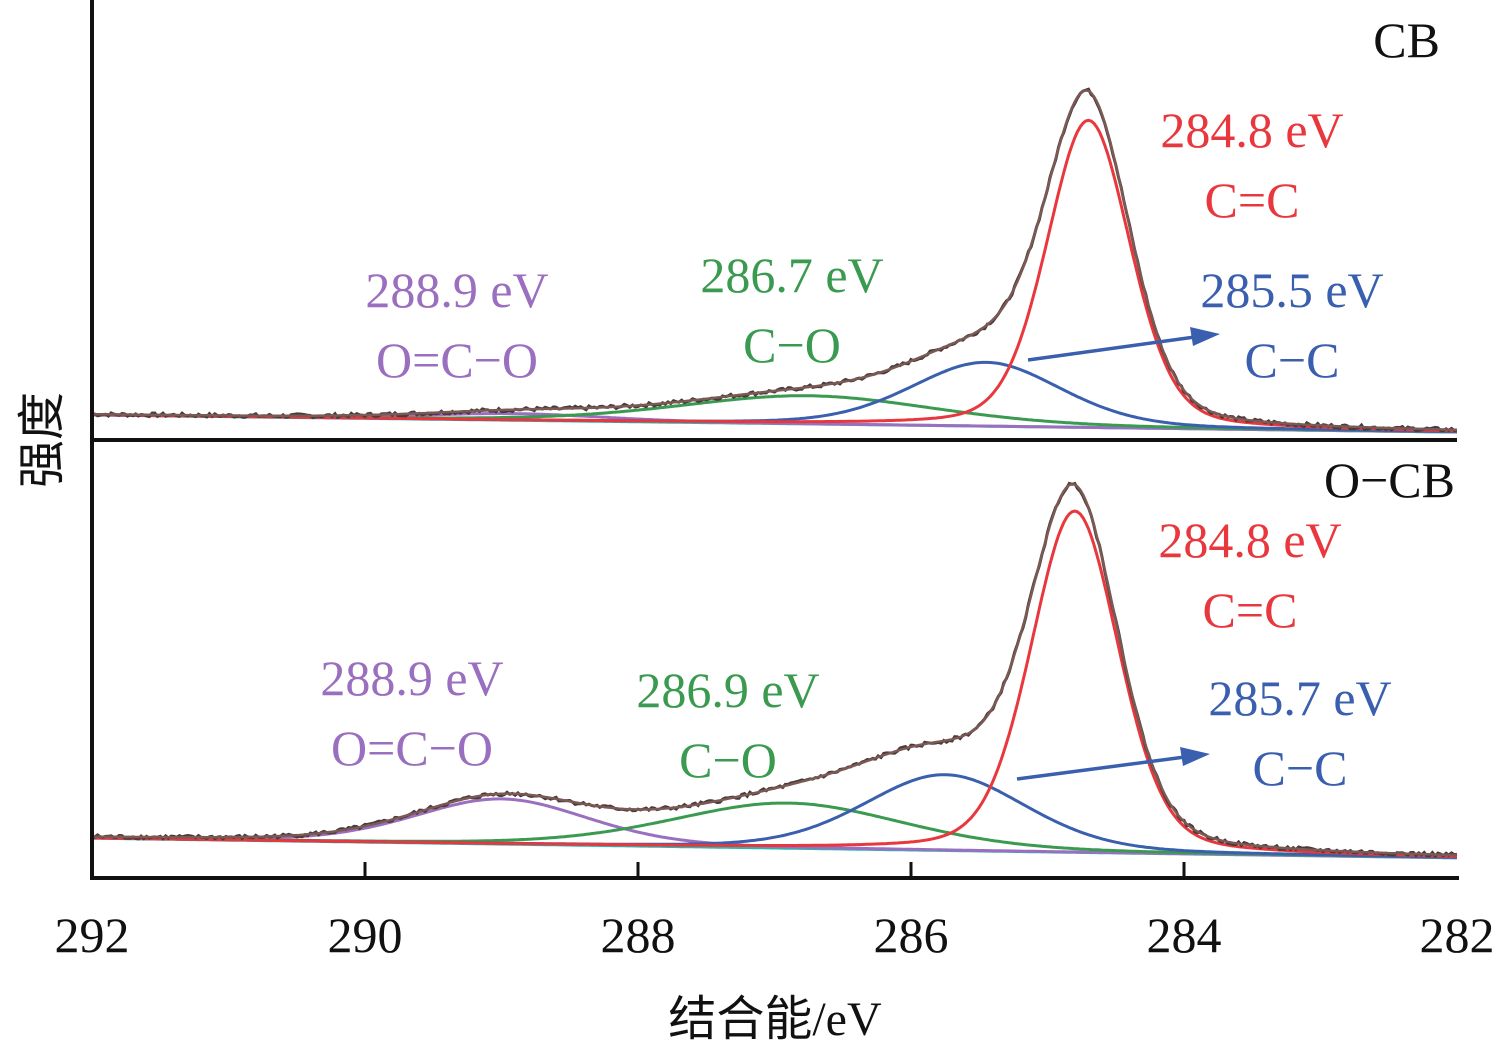  What do you see at coordinates (727, 690) in the screenshot?
I see `peak-label-co-energy: 286.9 eV` at bounding box center [727, 690].